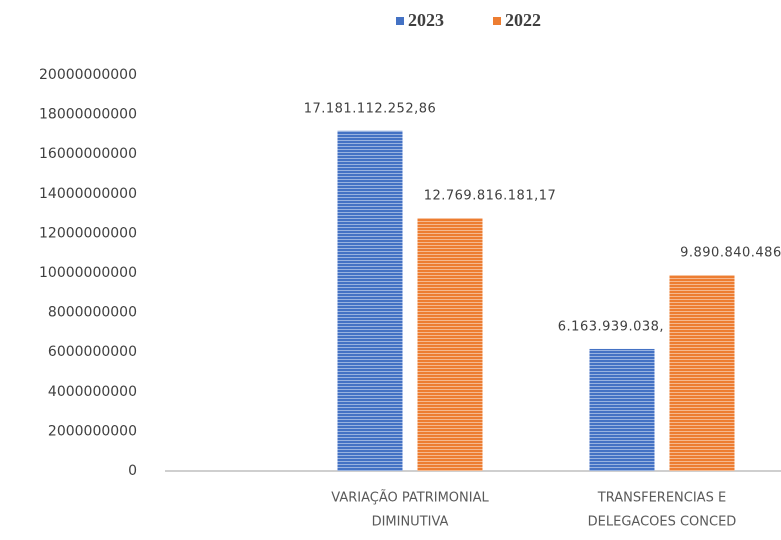 The image size is (781, 540). Describe the element at coordinates (426, 20) in the screenshot. I see `legend-label: 2023` at that location.